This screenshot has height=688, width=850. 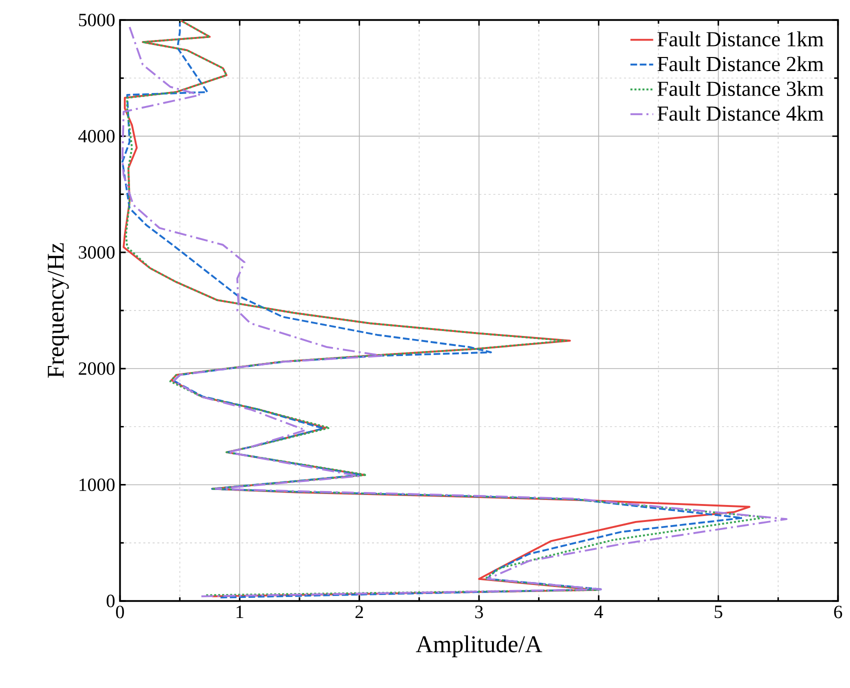 What do you see at coordinates (740, 113) in the screenshot?
I see `legend-label: Fault Distance 4km` at bounding box center [740, 113].